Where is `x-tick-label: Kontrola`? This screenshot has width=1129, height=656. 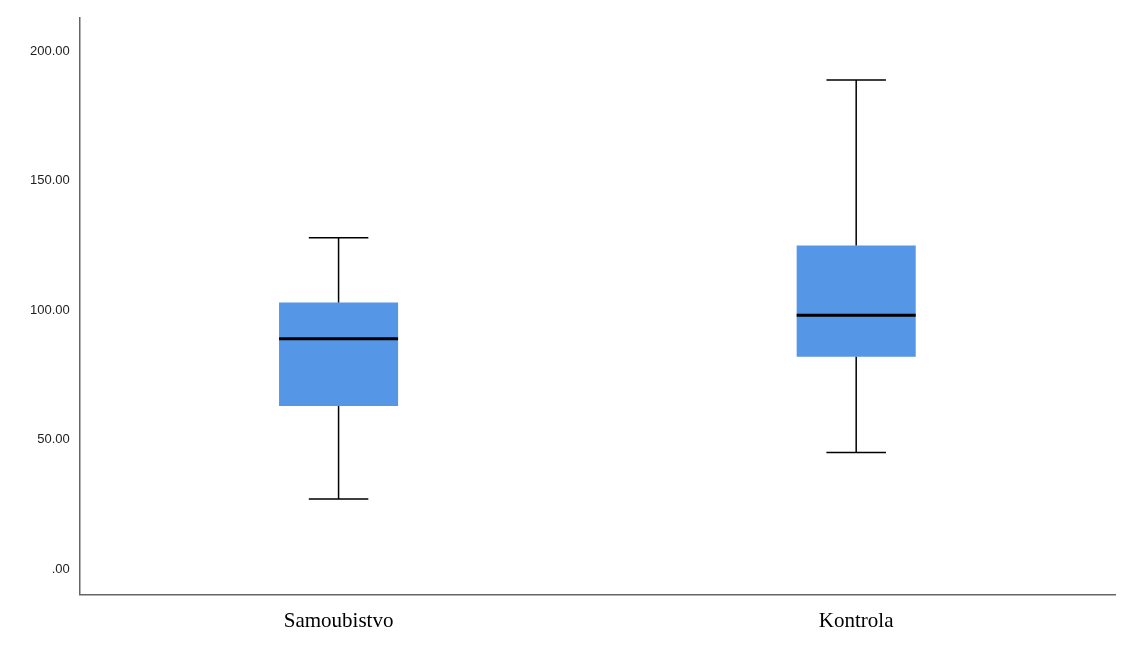
x-tick-label: Kontrola is located at coordinates (856, 619).